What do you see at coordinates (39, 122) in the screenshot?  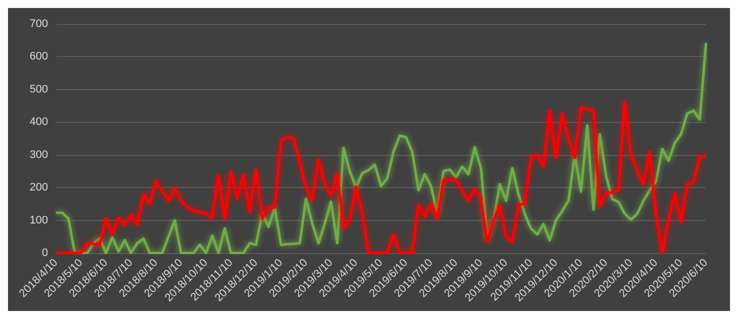 I see `y-tick-label: 400` at bounding box center [39, 122].